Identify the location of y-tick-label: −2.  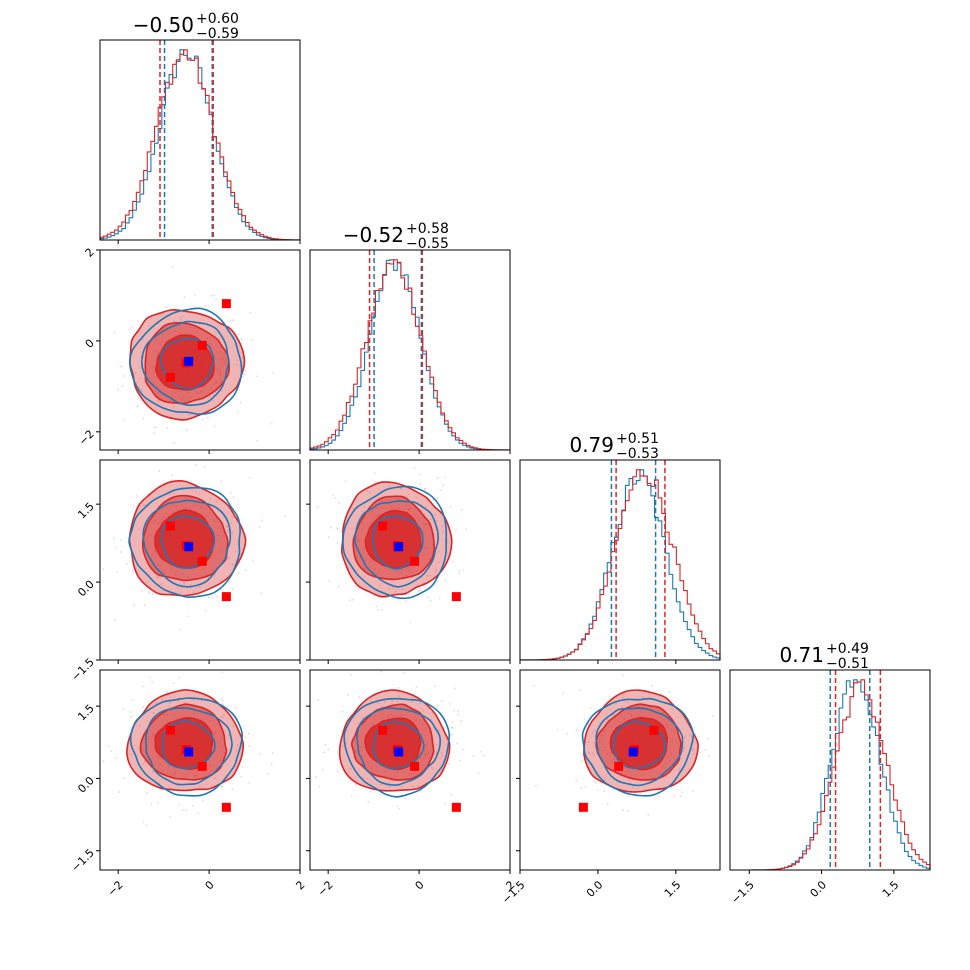
(86, 437).